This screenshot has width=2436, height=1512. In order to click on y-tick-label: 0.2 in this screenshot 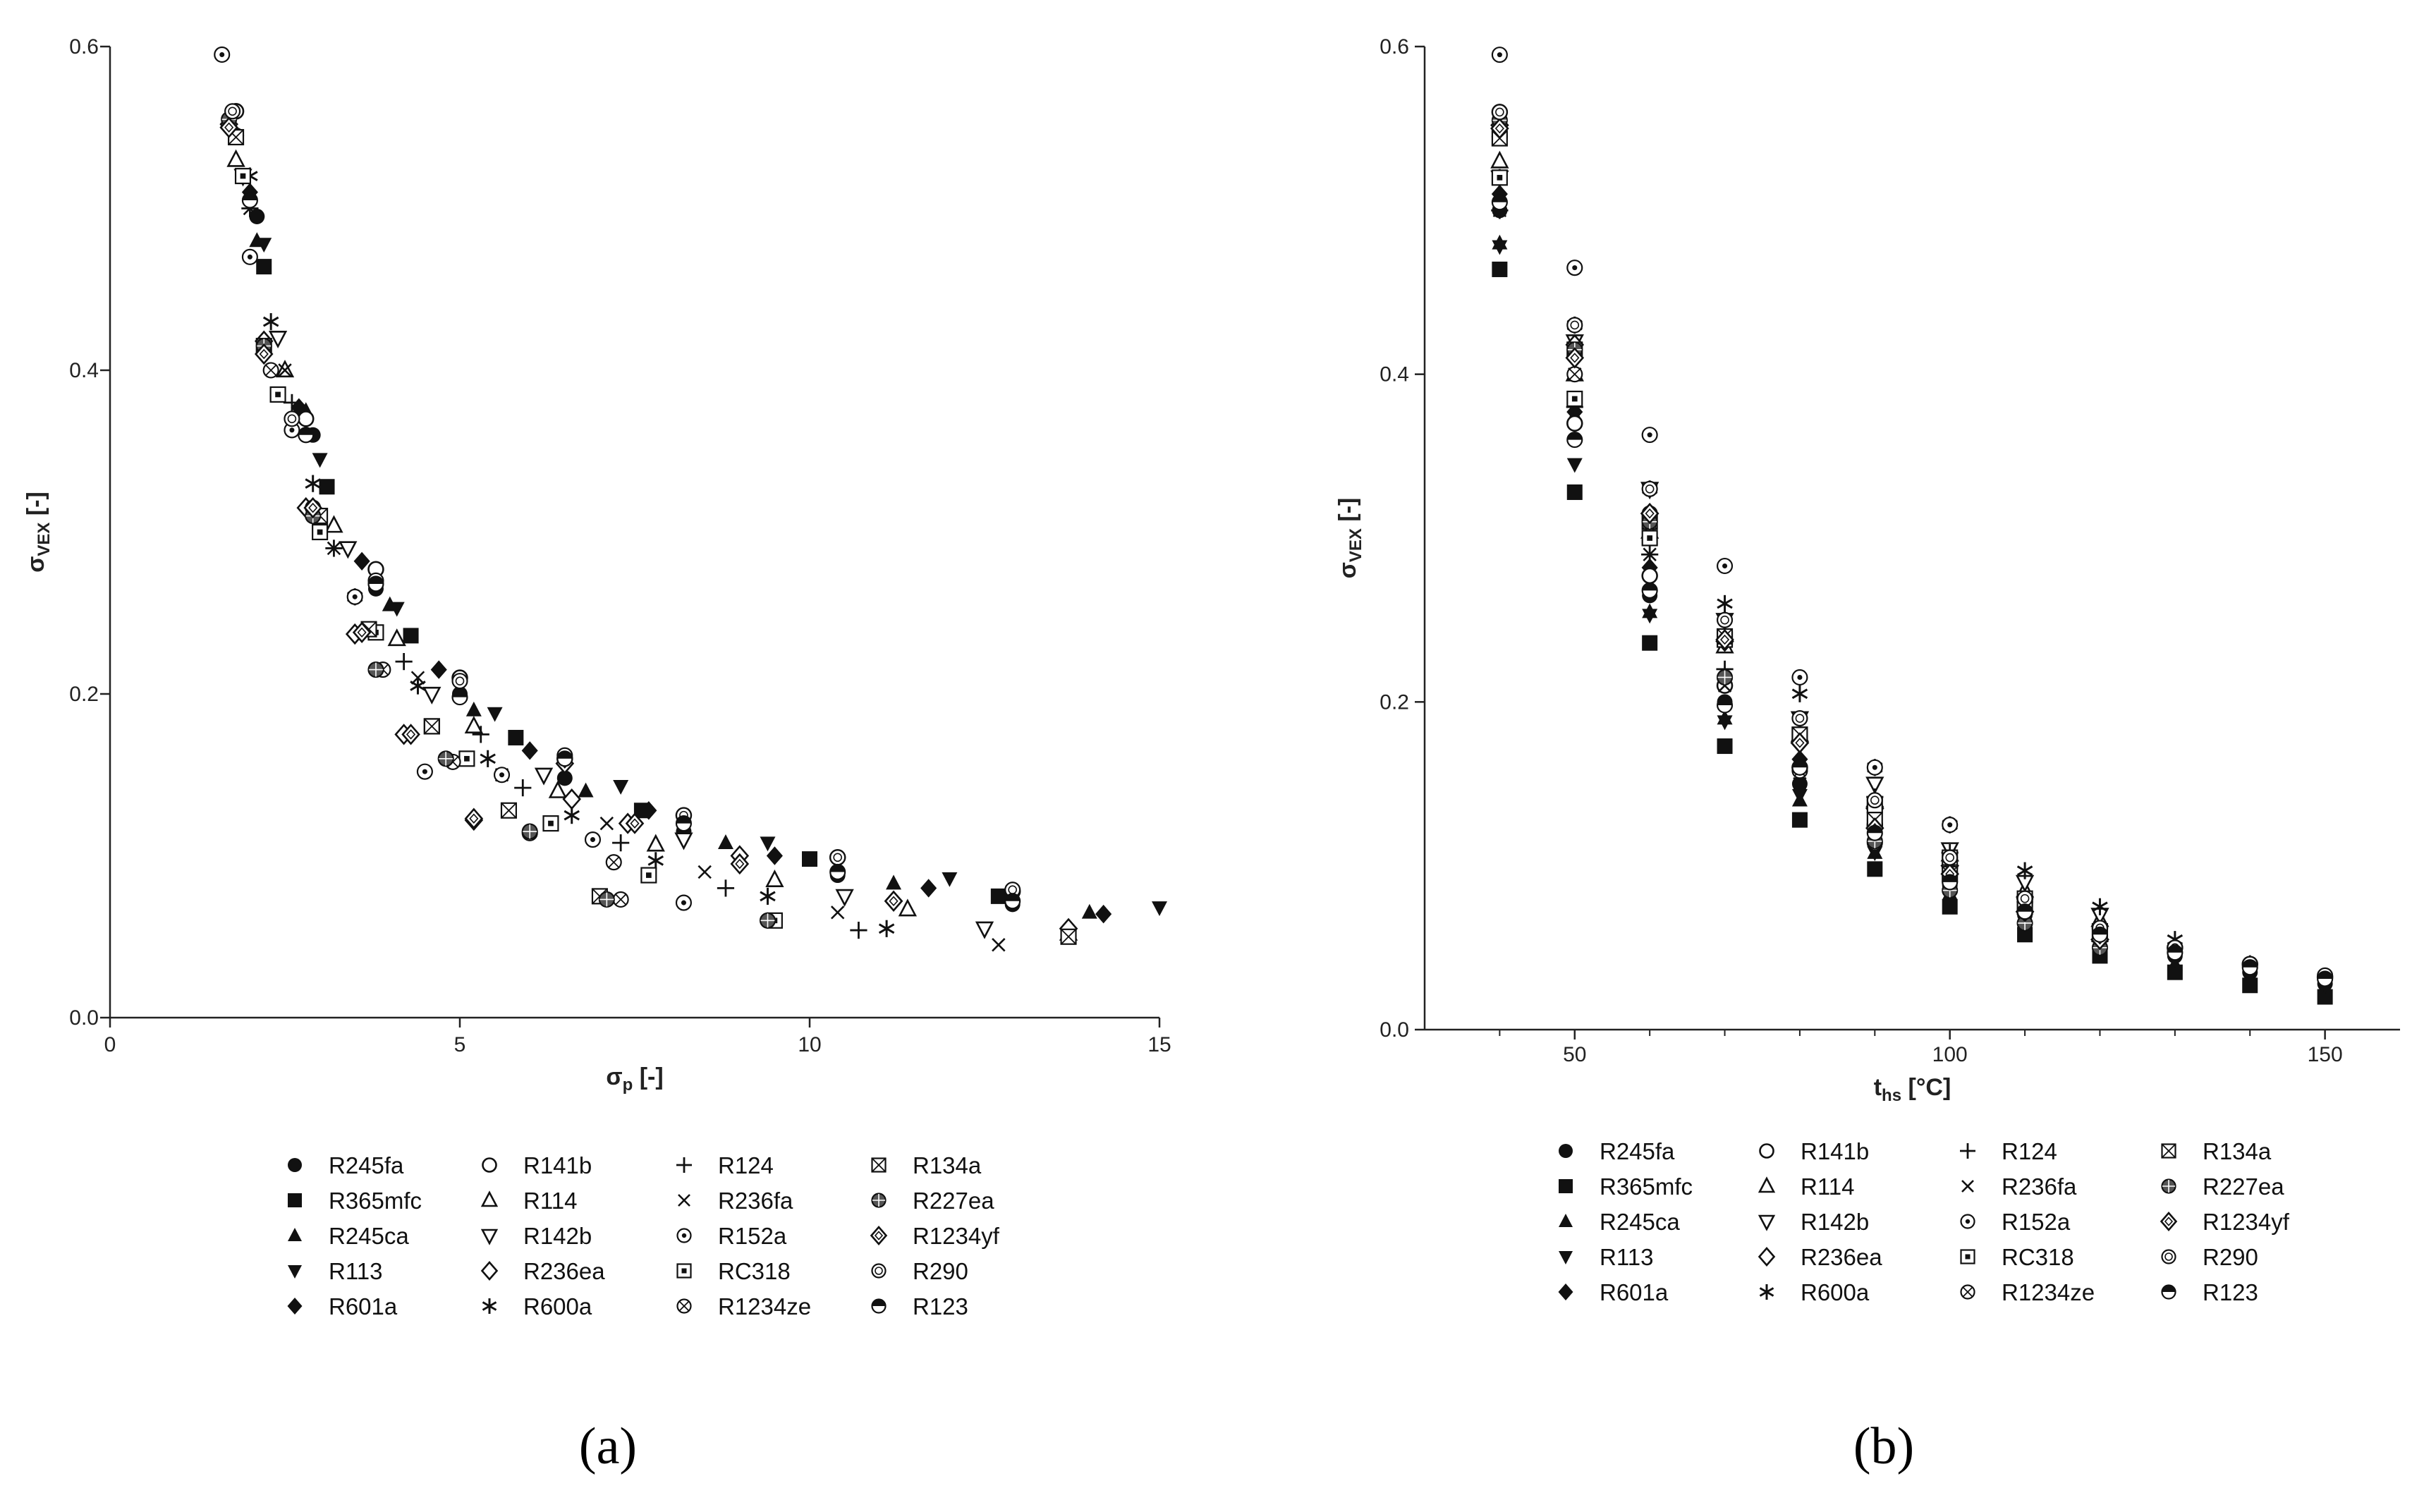, I will do `click(1394, 702)`.